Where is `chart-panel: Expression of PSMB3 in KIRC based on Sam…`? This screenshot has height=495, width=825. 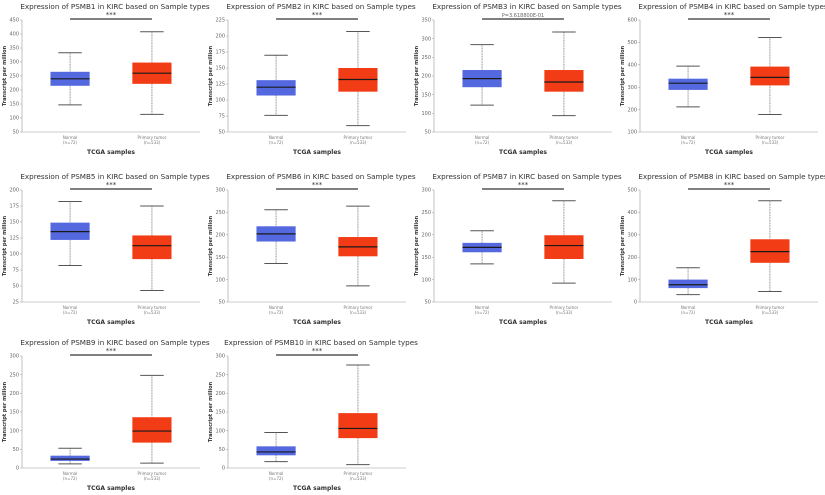 chart-panel: Expression of PSMB3 in KIRC based on Sam… is located at coordinates (518, 79).